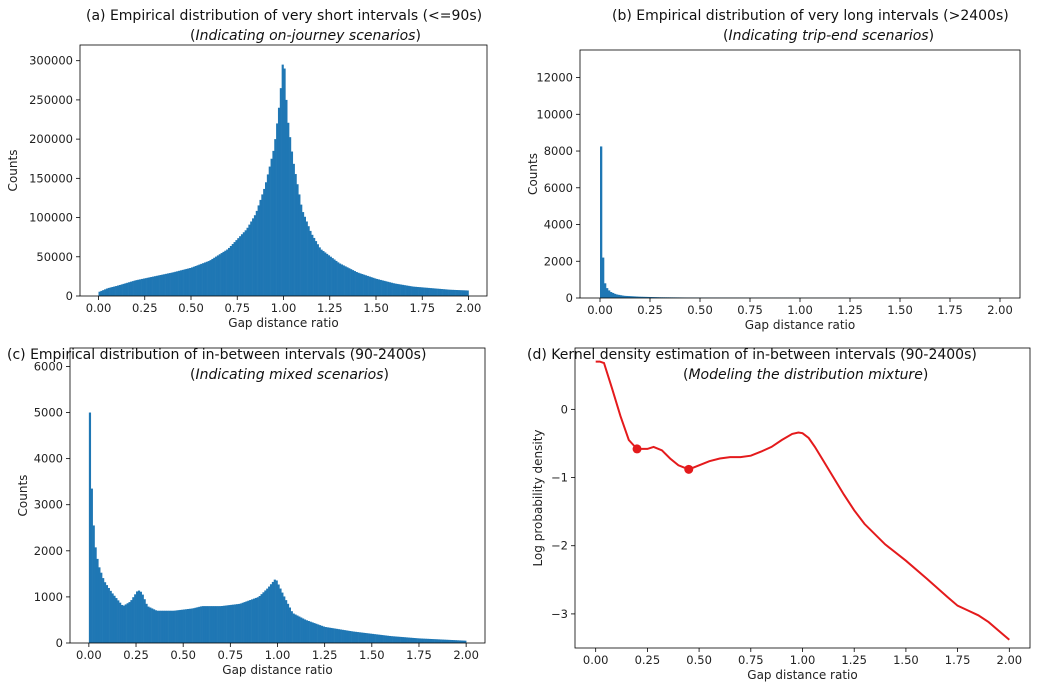 The width and height of the screenshot is (1049, 685). Describe the element at coordinates (237, 308) in the screenshot. I see `x-tick-label: 0.75` at that location.